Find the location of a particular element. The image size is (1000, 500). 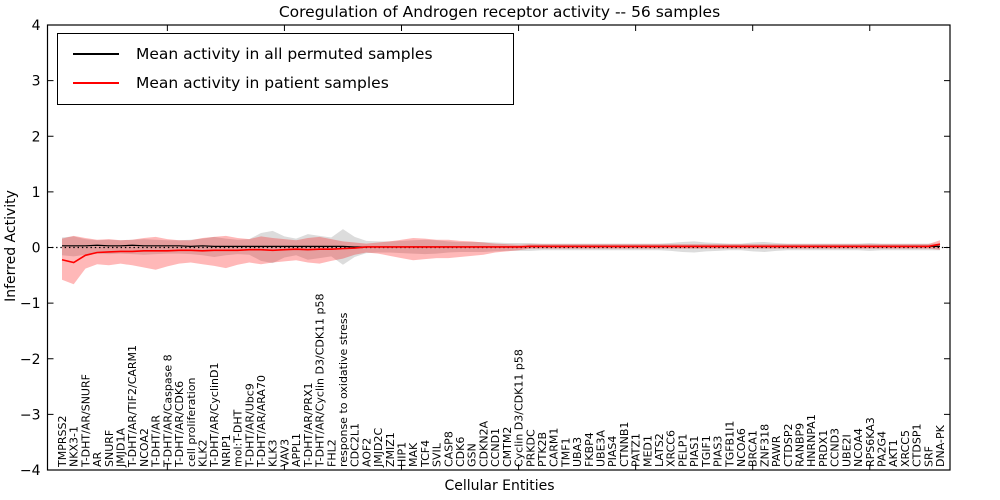

legend-item-patient: Mean activity in patient samples is located at coordinates (293, 82).